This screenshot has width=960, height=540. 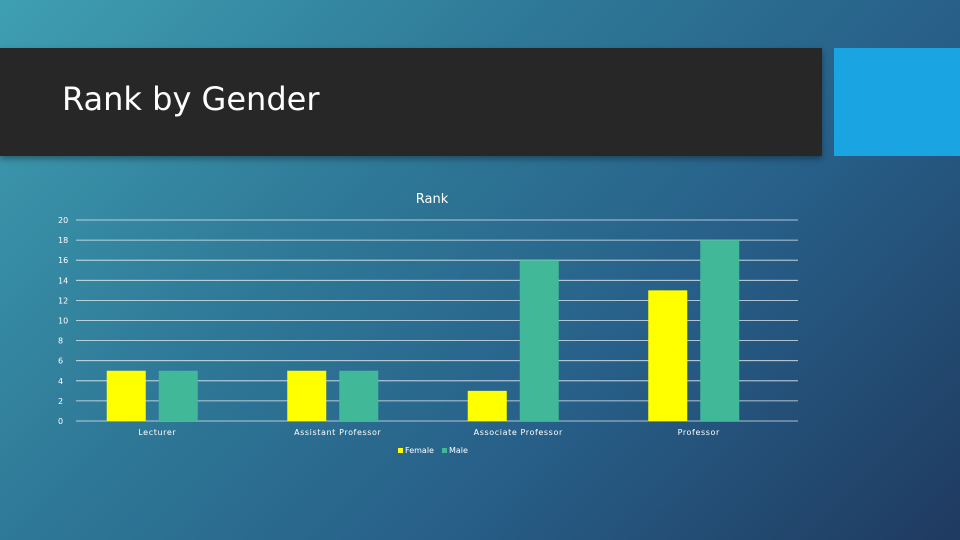 I want to click on accent-block, so click(x=897, y=102).